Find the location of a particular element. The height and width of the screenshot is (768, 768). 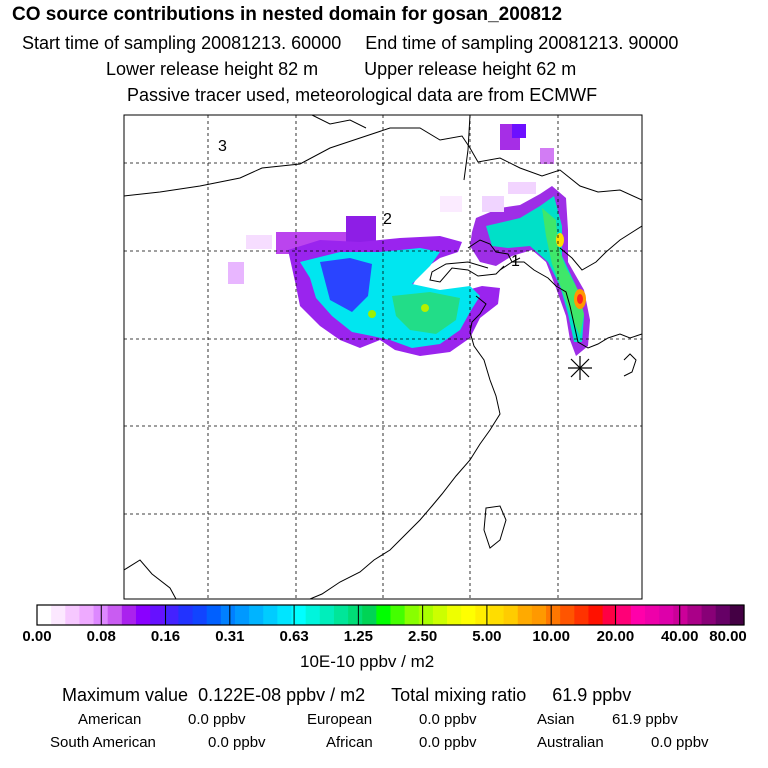

lower-height-label: Lower release height 82 m is located at coordinates (212, 69).